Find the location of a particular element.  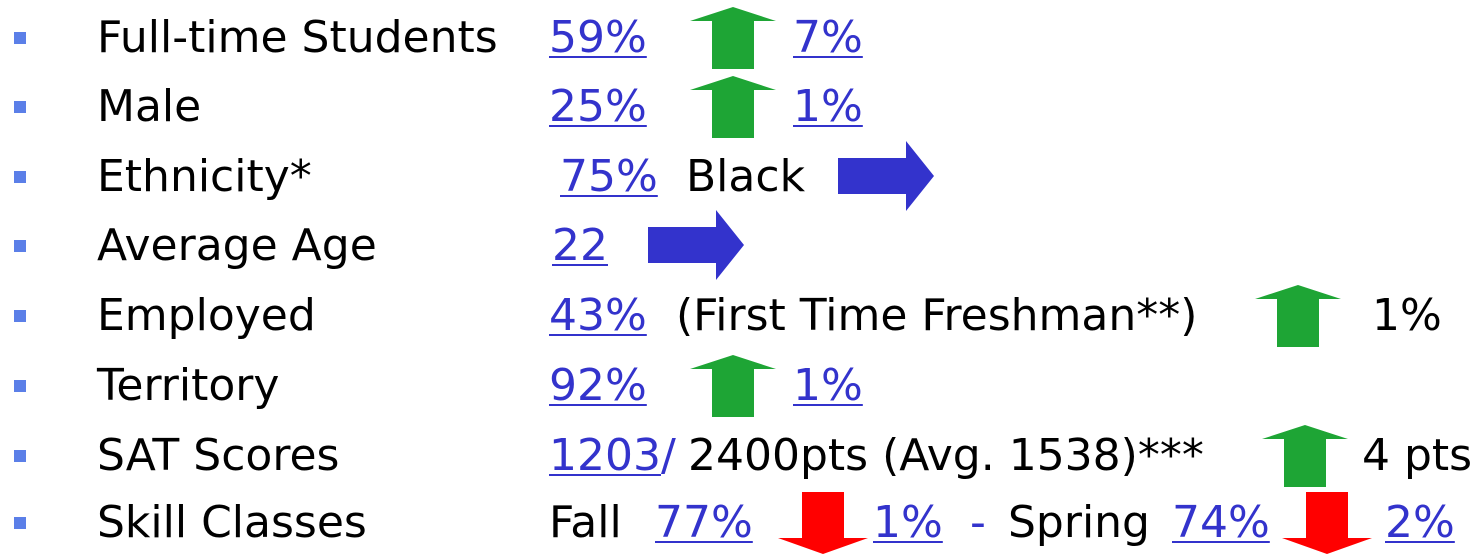

text: 4 pts is located at coordinates (1417, 455).